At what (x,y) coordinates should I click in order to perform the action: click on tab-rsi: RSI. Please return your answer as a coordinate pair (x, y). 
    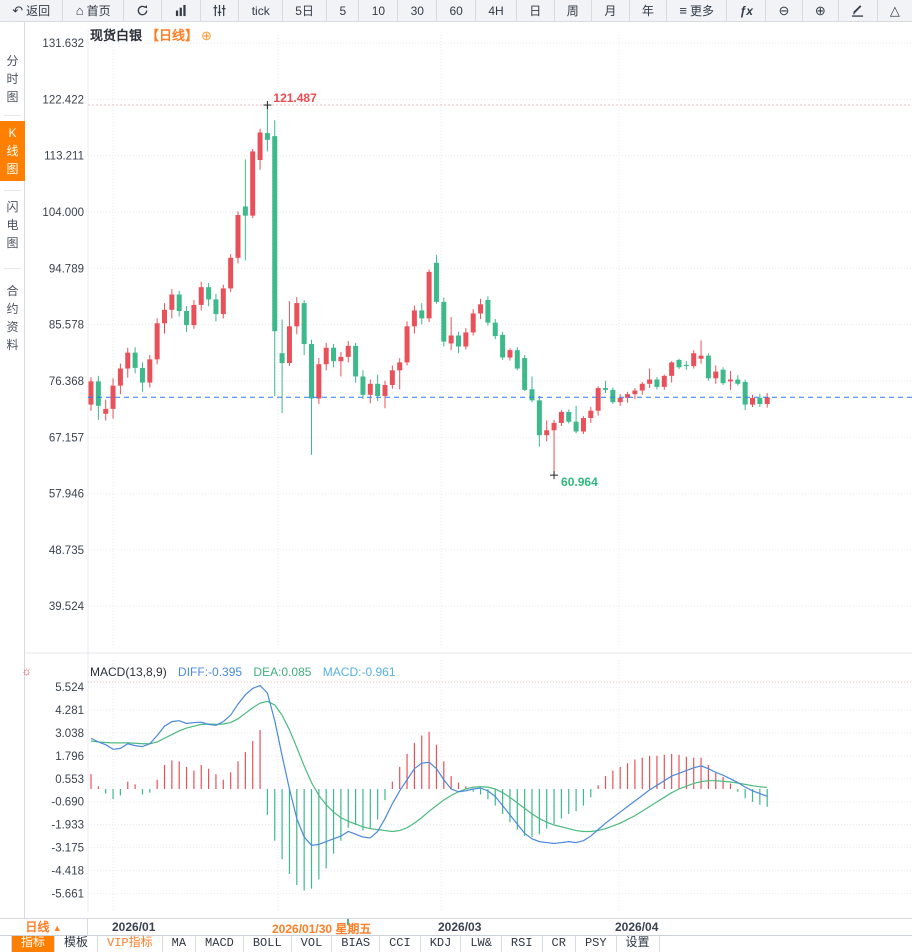
    Looking at the image, I should click on (522, 944).